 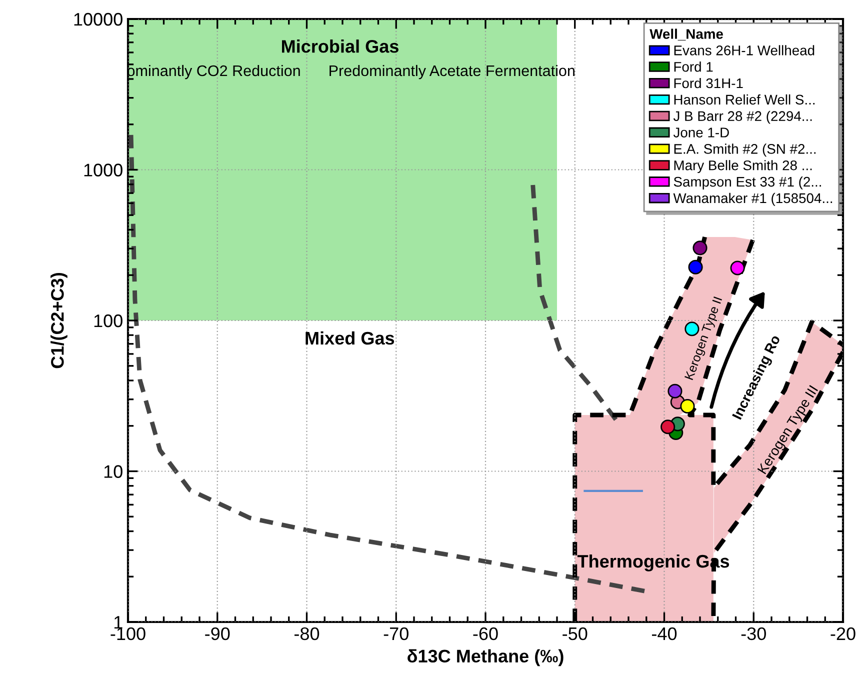 I want to click on x-tick-label: -70, so click(x=396, y=633).